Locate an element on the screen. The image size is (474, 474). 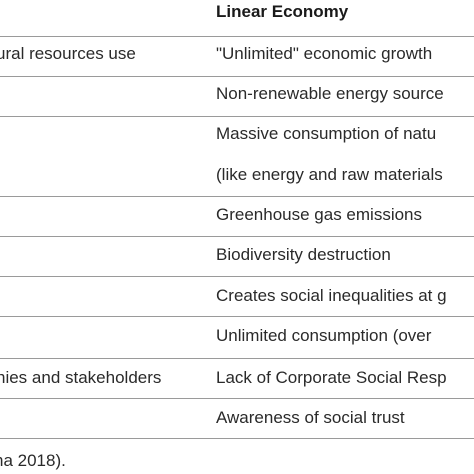
row-value: Massive consumption of natu is located at coordinates (326, 133).